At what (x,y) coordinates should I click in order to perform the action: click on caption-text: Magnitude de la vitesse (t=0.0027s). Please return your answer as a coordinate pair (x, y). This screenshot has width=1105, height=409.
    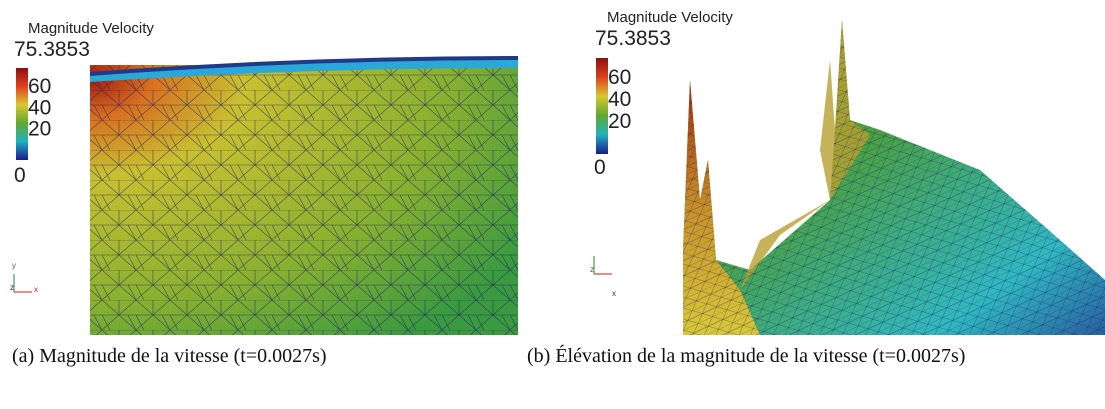
    Looking at the image, I should click on (183, 356).